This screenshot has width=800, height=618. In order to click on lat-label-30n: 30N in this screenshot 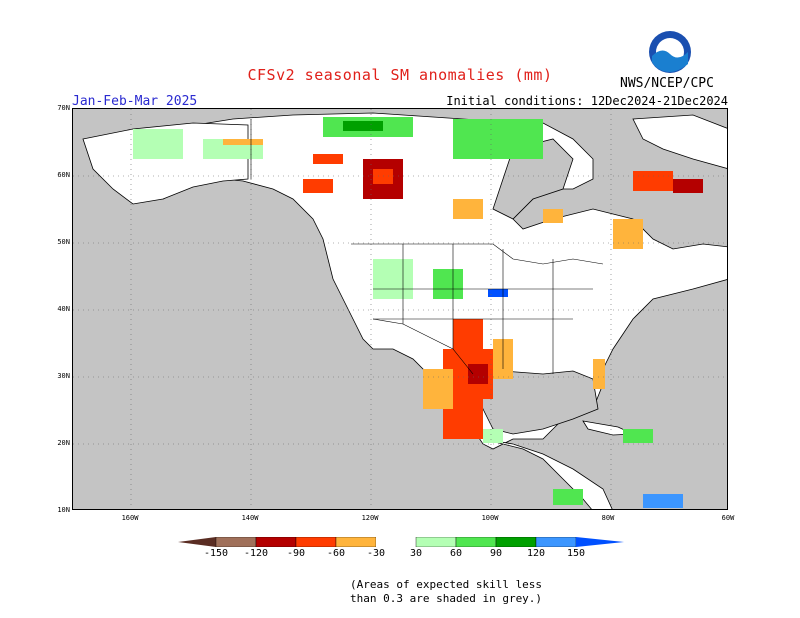, I will do `click(63, 376)`.